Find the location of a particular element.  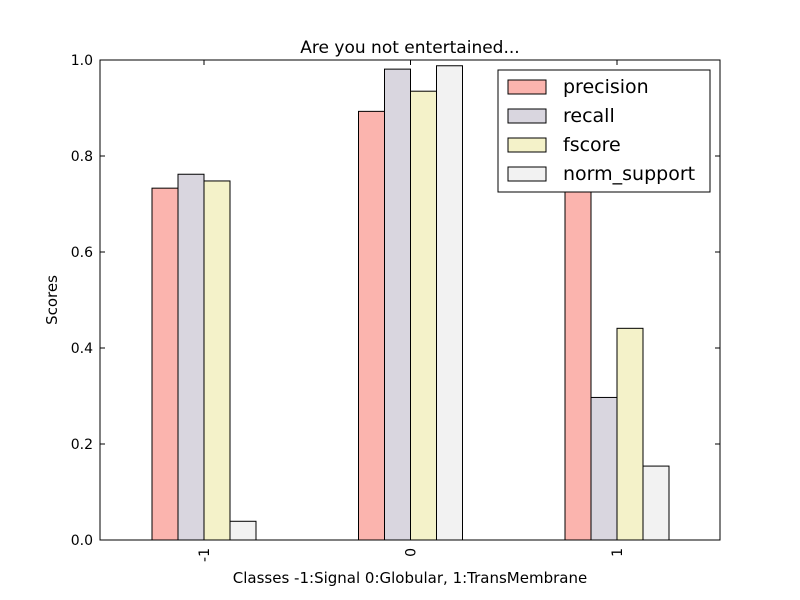

y-tick-label: 0.6 is located at coordinates (82, 253).